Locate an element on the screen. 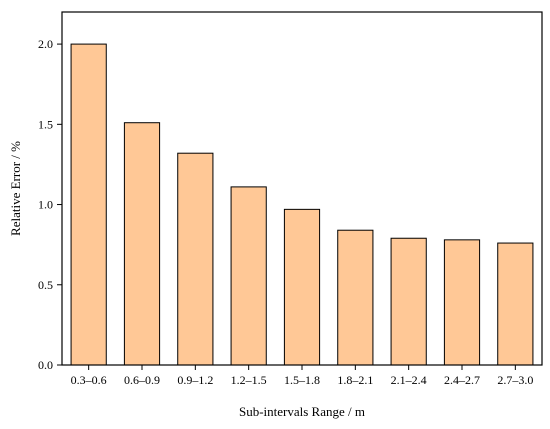  x-tick-label: 1.5–1.8 is located at coordinates (302, 380).